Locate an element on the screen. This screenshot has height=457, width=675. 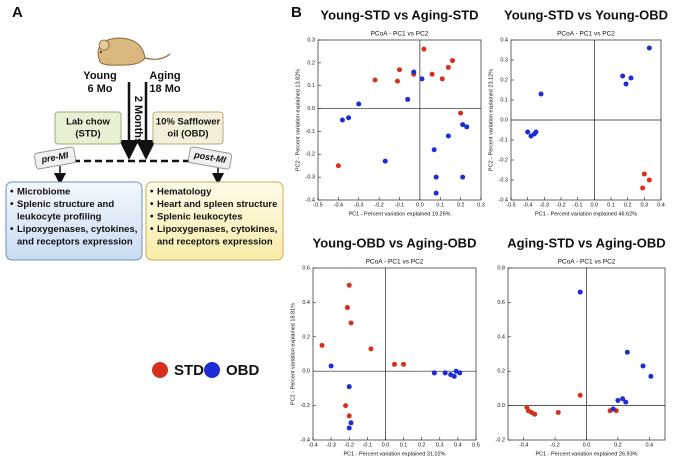
plot-frame is located at coordinates (394, 354).